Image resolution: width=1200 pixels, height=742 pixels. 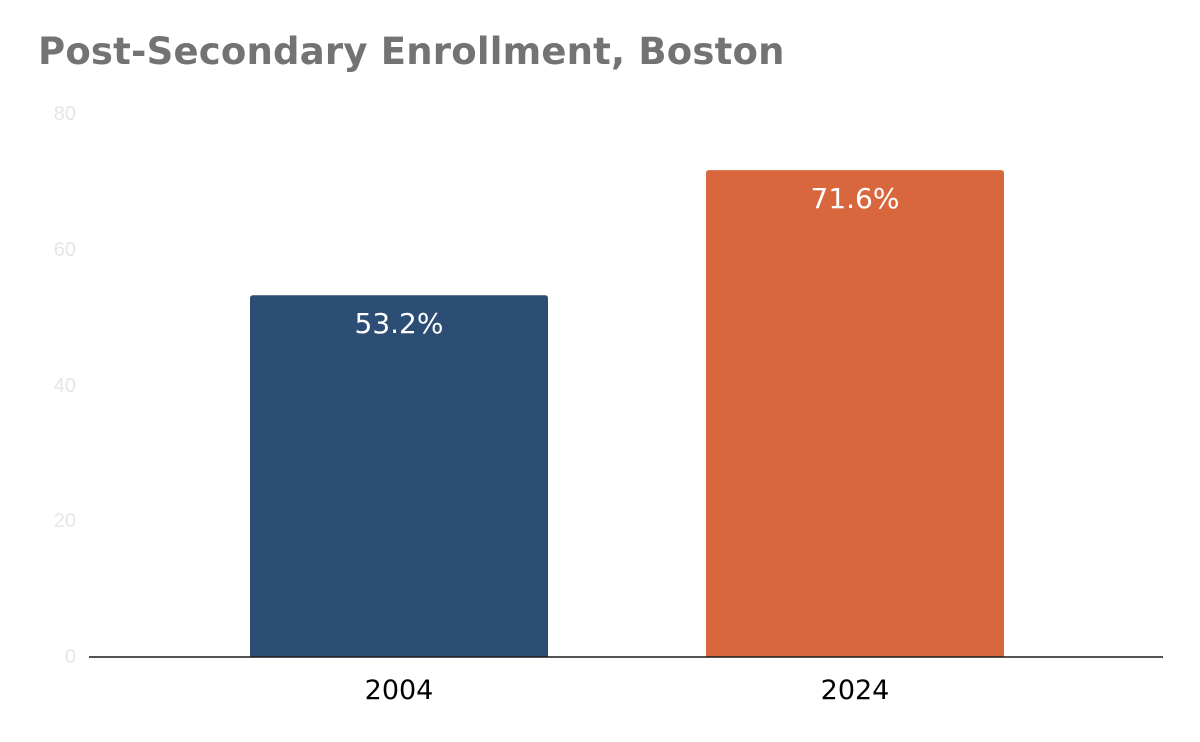 What do you see at coordinates (65, 114) in the screenshot?
I see `y-tick-label: 80` at bounding box center [65, 114].